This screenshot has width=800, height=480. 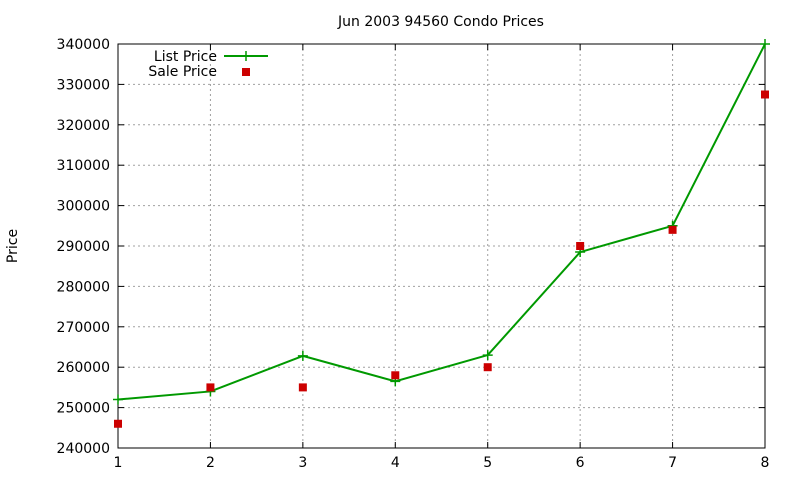 What do you see at coordinates (765, 463) in the screenshot?
I see `x-tick-label: 8` at bounding box center [765, 463].